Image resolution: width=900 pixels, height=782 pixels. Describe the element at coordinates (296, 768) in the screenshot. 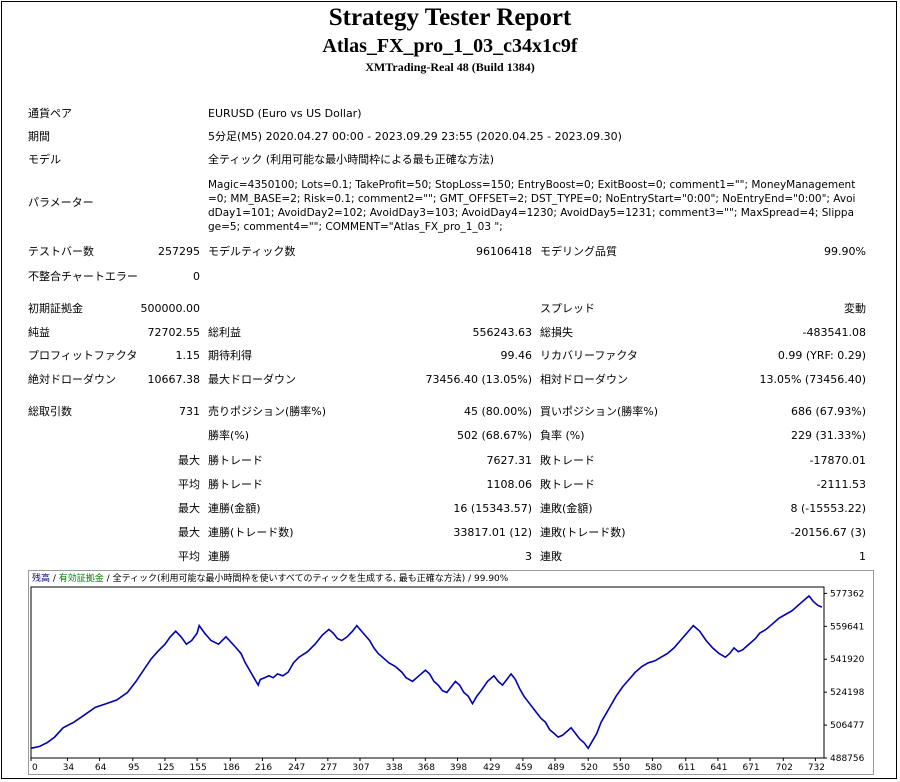

I see `x-tick-label: 247` at that location.